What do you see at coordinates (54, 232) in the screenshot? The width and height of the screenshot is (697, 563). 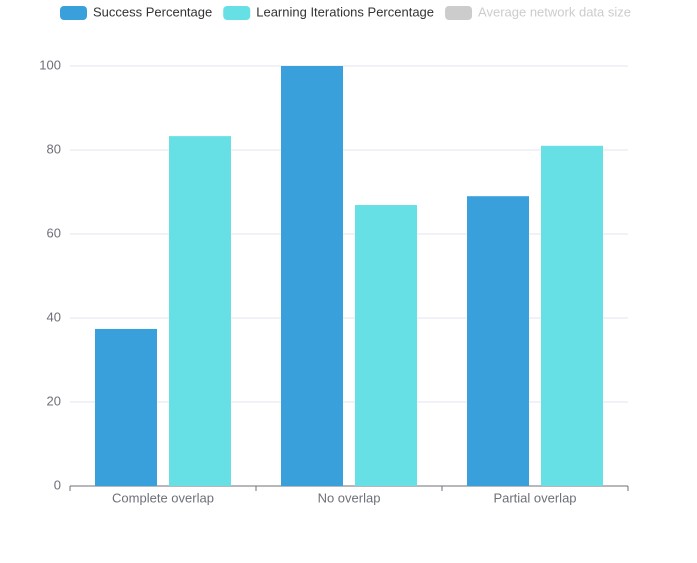 I see `y-tick-label: 60` at bounding box center [54, 232].